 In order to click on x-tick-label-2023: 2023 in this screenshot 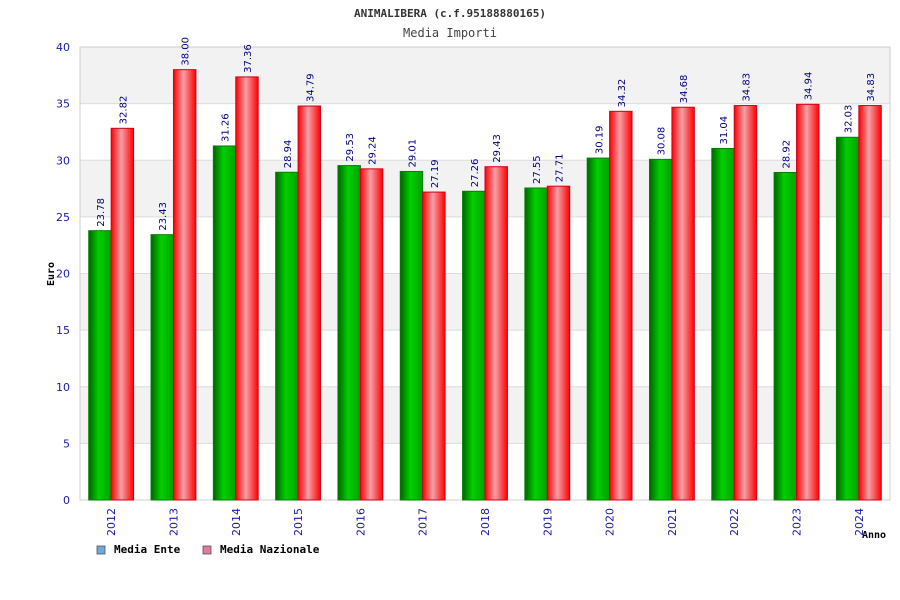, I will do `click(797, 522)`.